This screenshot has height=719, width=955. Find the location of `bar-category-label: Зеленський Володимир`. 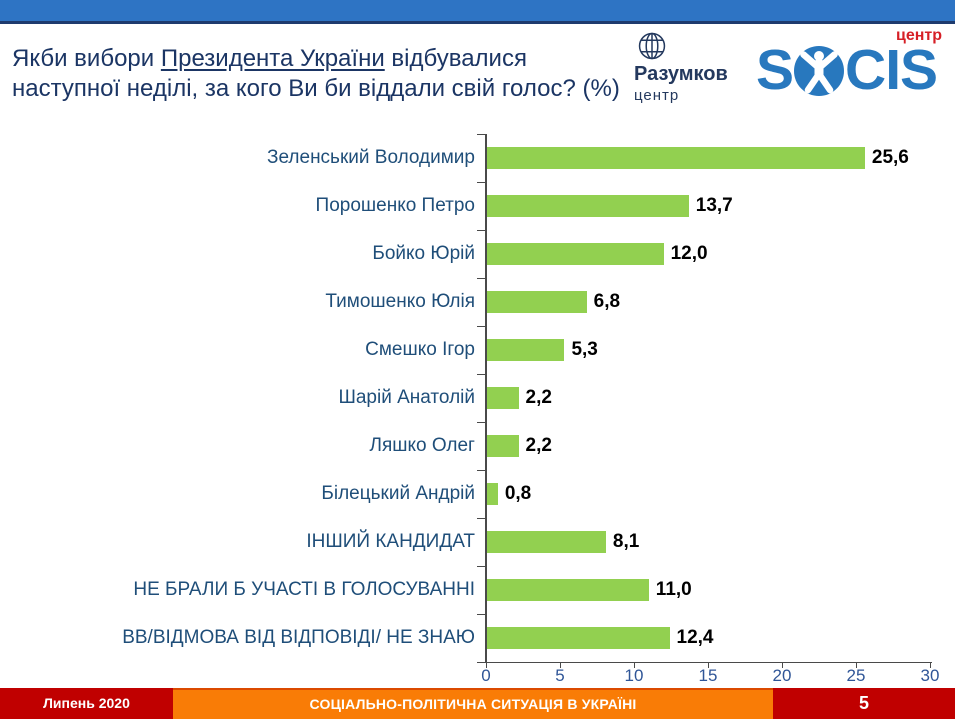

bar-category-label: Зеленський Володимир is located at coordinates (371, 157).